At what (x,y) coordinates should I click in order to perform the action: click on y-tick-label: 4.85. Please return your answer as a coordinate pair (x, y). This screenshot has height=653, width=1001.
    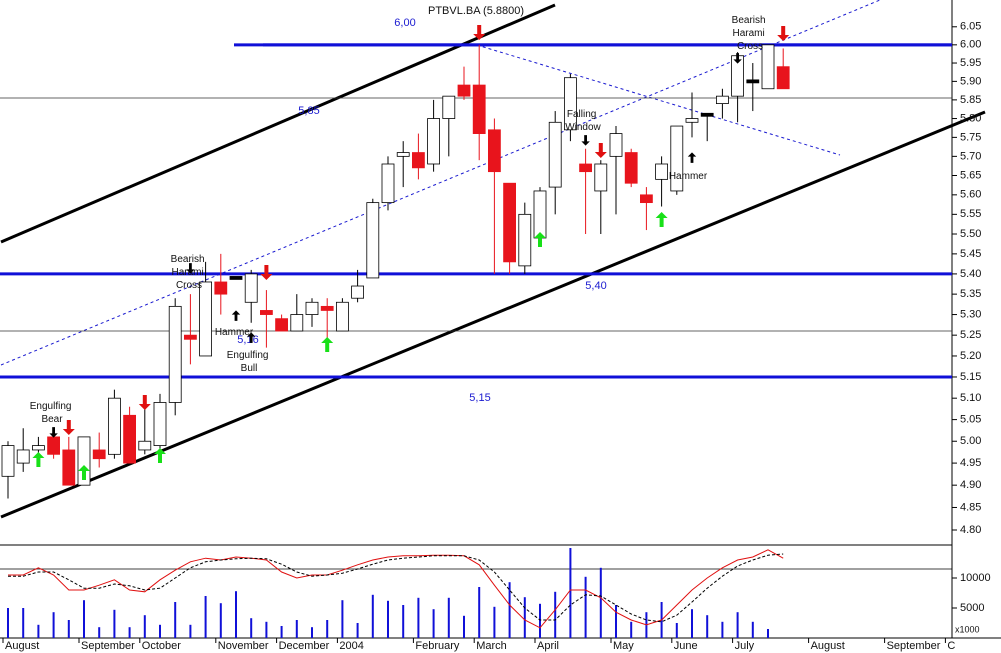
    Looking at the image, I should click on (970, 507).